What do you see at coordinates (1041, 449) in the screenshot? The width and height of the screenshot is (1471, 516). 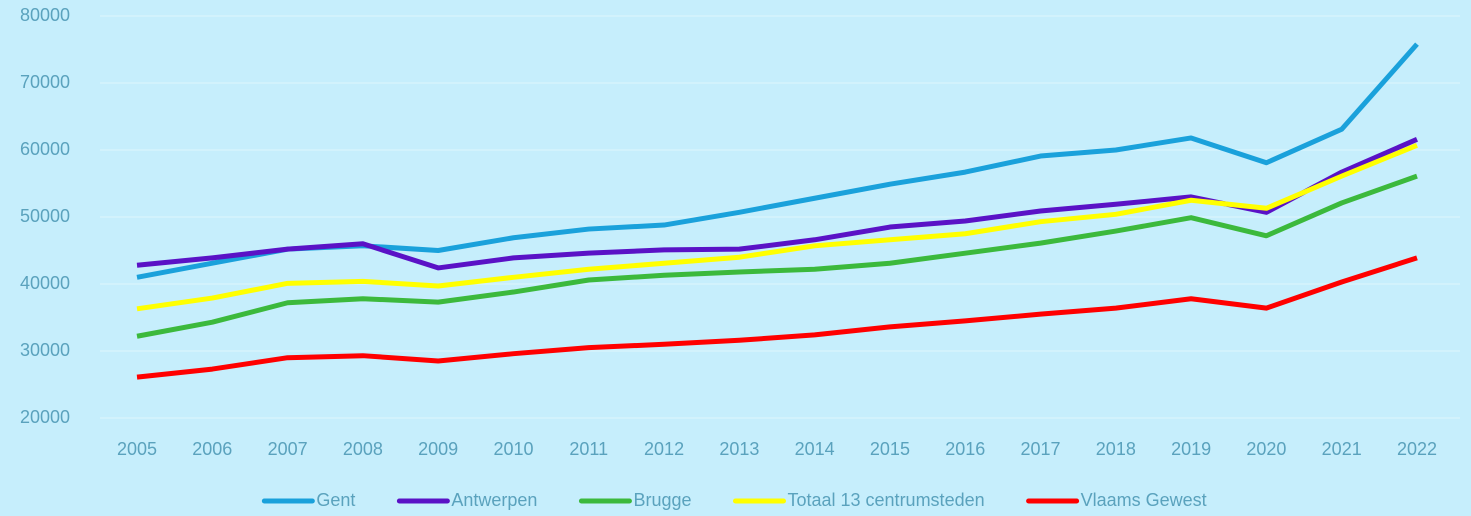 I see `x-tick-label: 2017` at bounding box center [1041, 449].